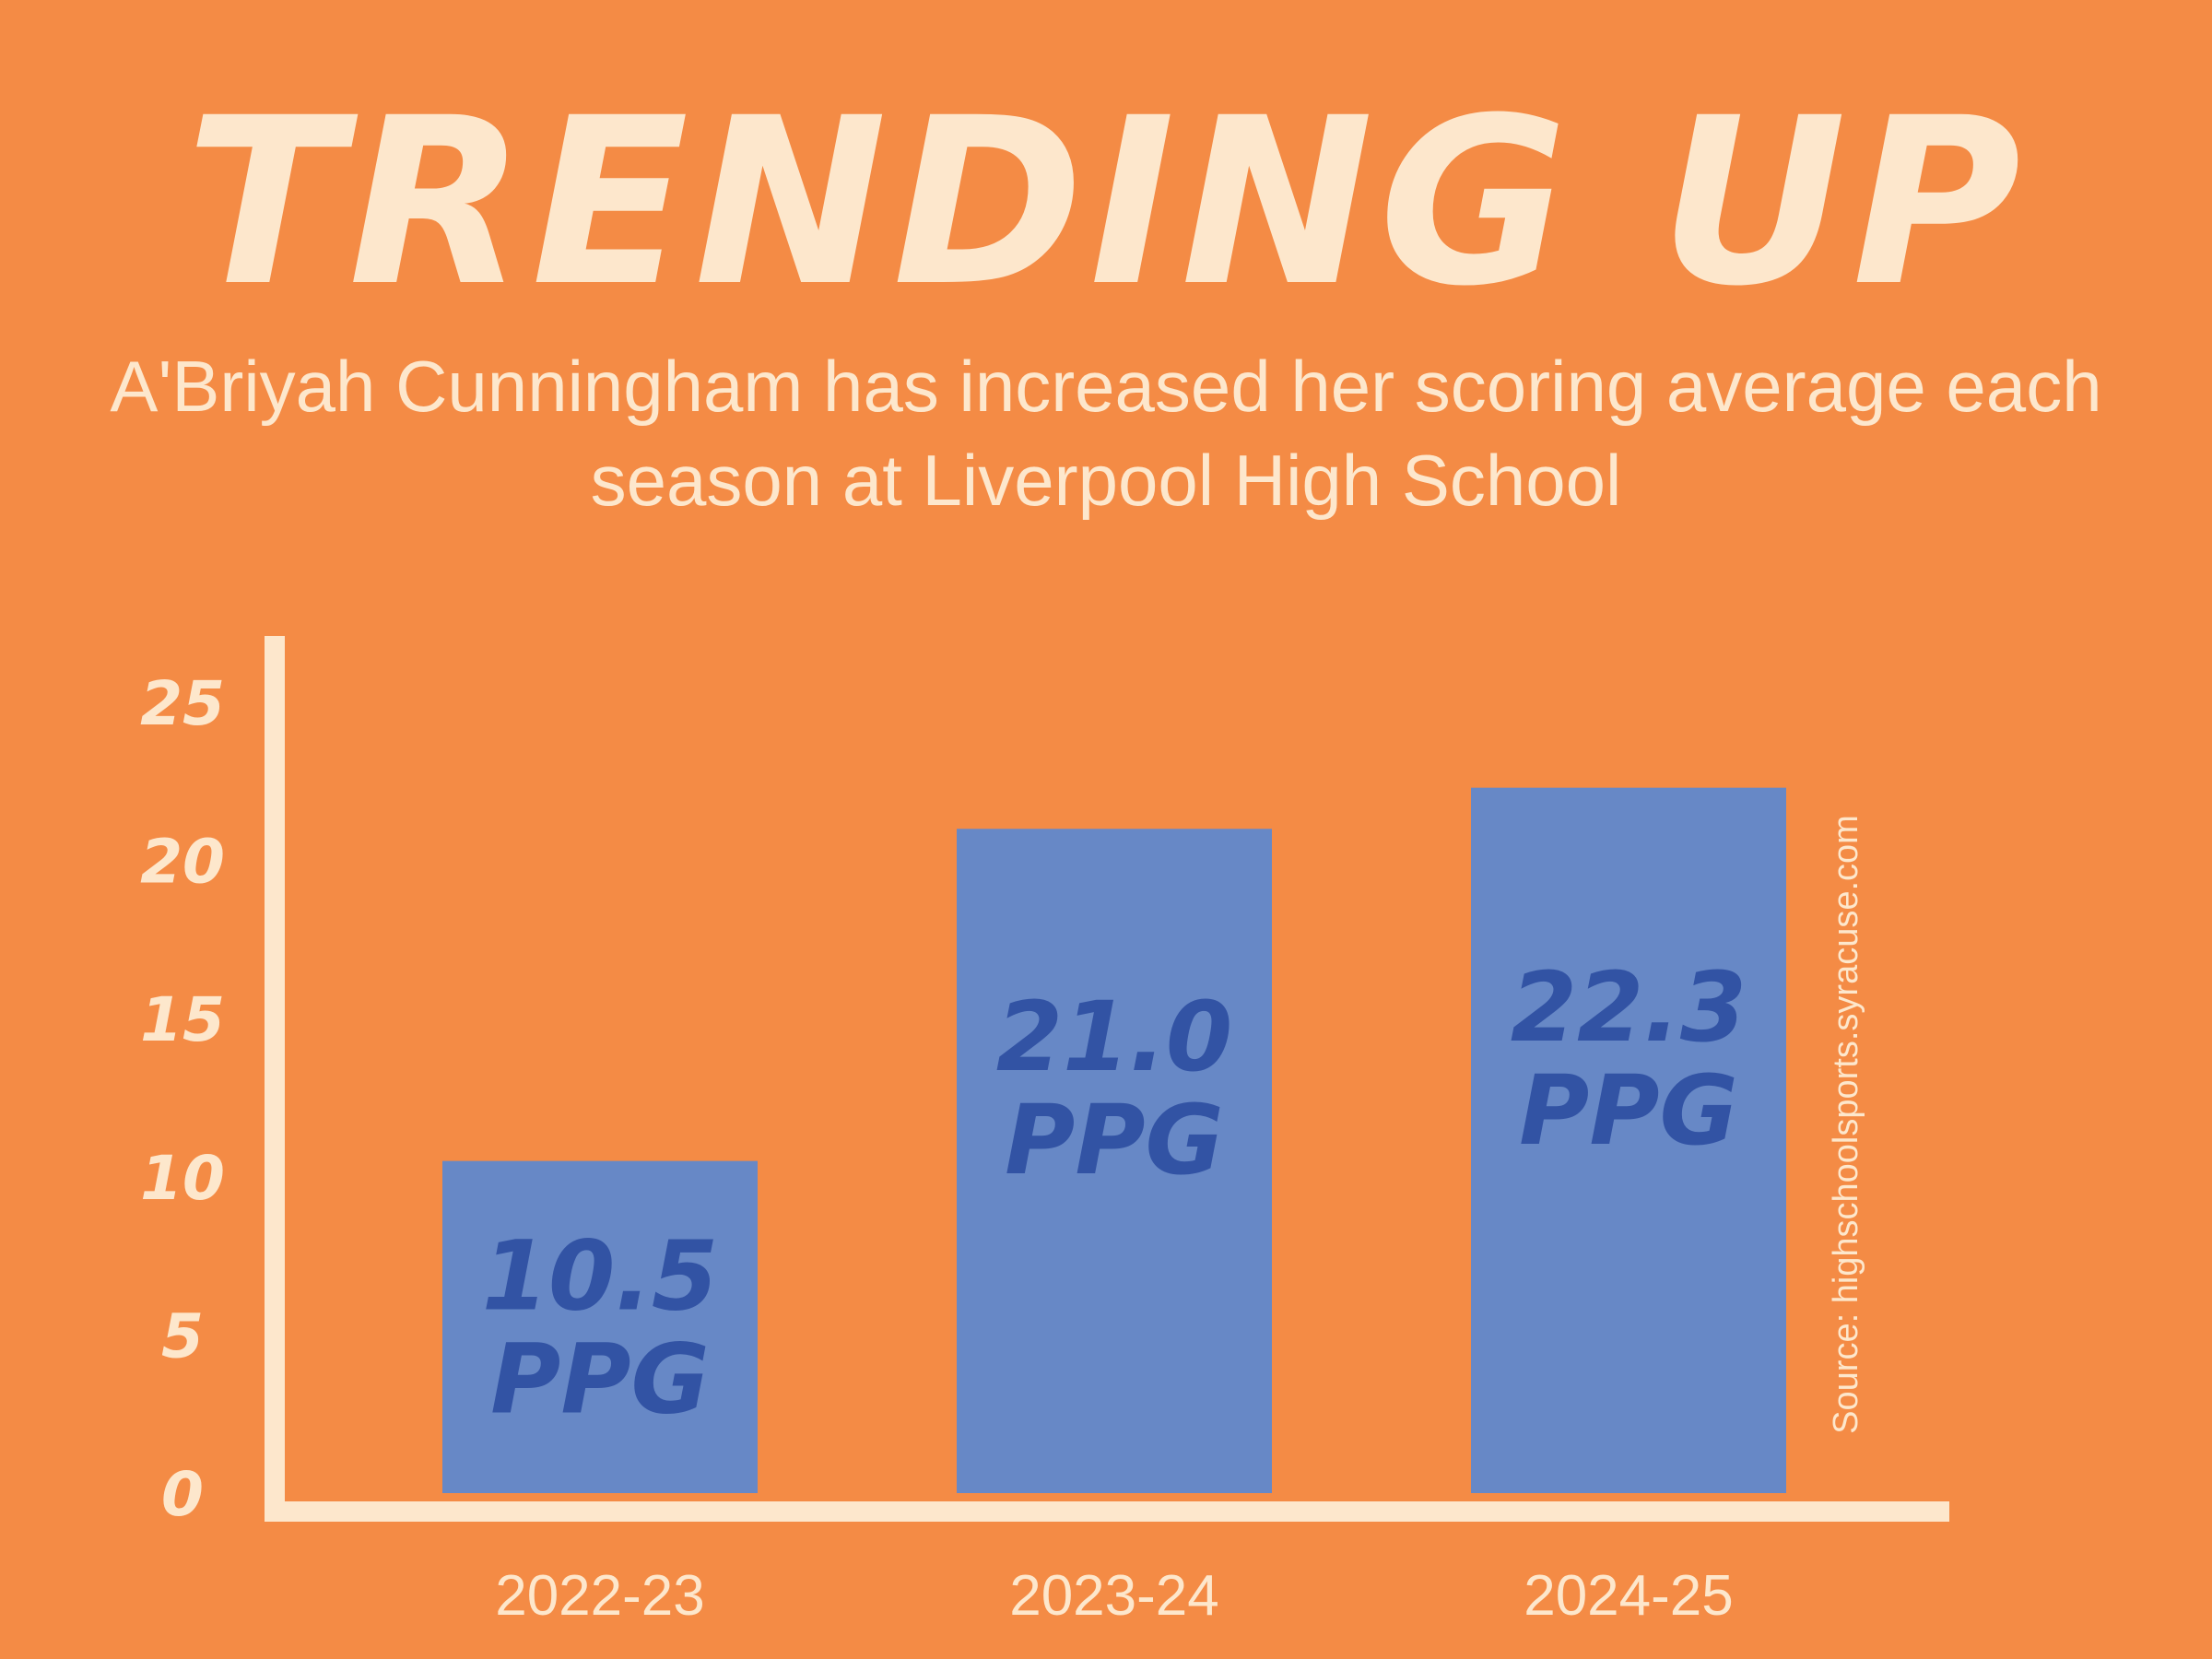 The image size is (2212, 1659). I want to click on y-ticks: 0 5 10 15 20 25, so click(182, 1099).